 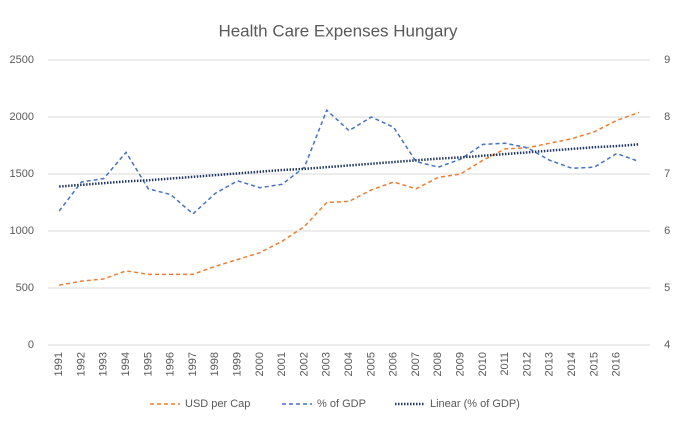 I want to click on chart-title: Health Care Expenses Hungary, so click(x=338, y=30).